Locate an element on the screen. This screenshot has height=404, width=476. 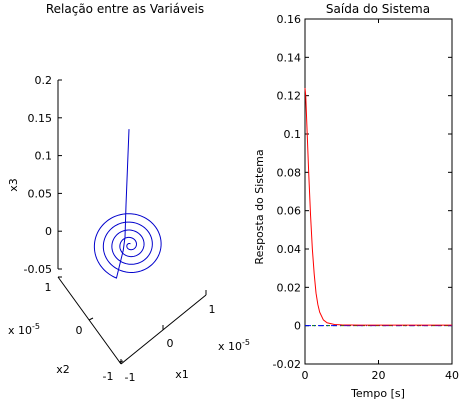
y-axis-label: Resposta do Sistema is located at coordinates (259, 206).